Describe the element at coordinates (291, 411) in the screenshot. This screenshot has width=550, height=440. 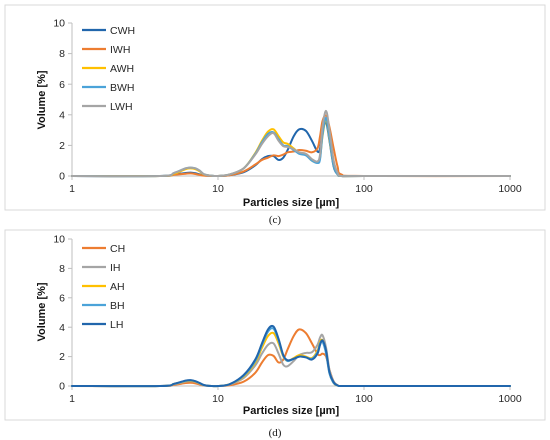
I see `chart-d-xlabel: Particles size [µm]` at that location.